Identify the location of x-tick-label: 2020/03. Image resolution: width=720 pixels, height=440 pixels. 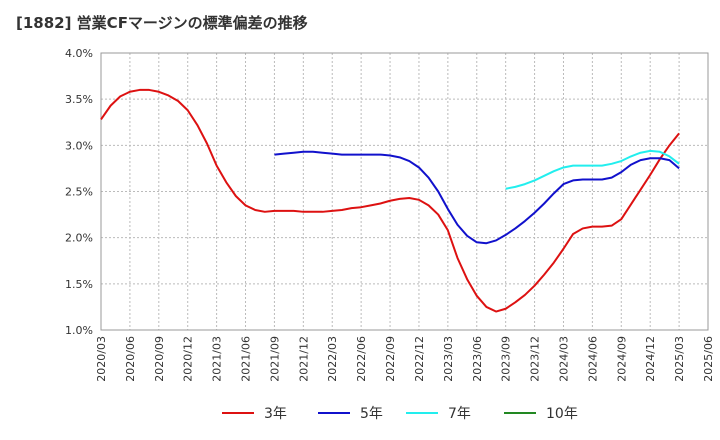
(101, 359).